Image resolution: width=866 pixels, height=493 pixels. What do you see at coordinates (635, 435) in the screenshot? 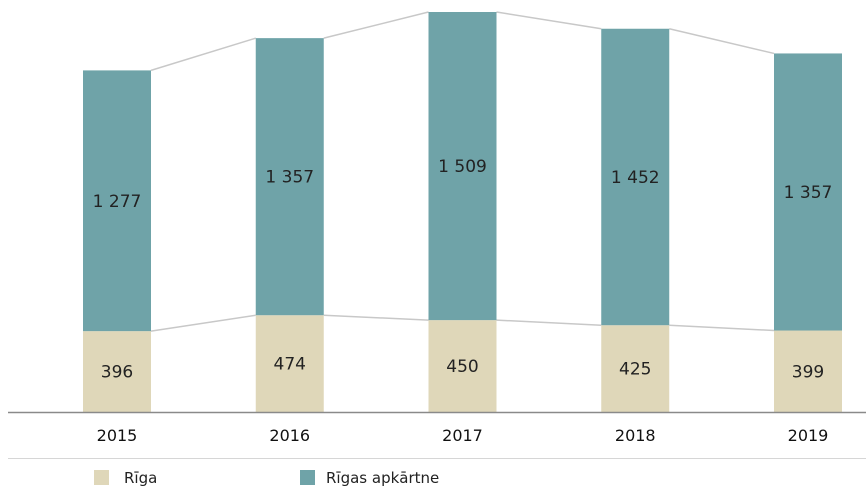
I see `x-tick-label: 2018` at bounding box center [635, 435].